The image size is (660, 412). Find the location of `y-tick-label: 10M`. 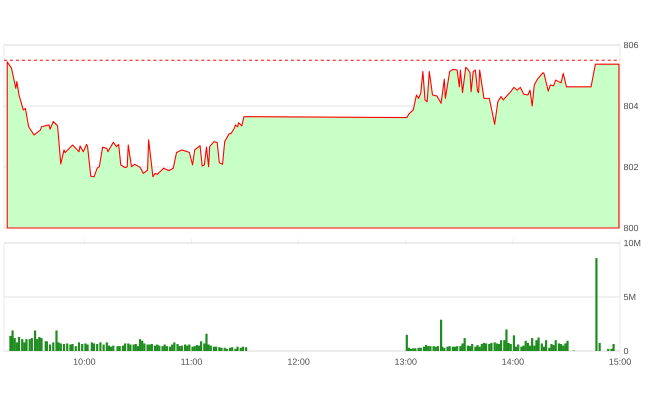

y-tick-label: 10M is located at coordinates (632, 243).